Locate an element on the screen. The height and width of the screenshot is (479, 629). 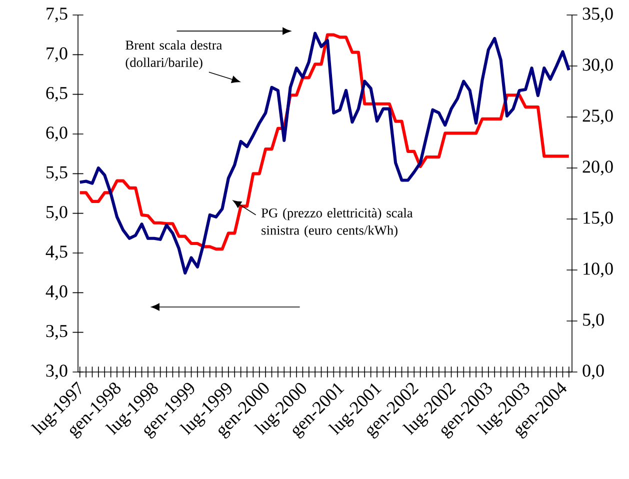
y2-tick-label: 15,0 is located at coordinates (598, 219).